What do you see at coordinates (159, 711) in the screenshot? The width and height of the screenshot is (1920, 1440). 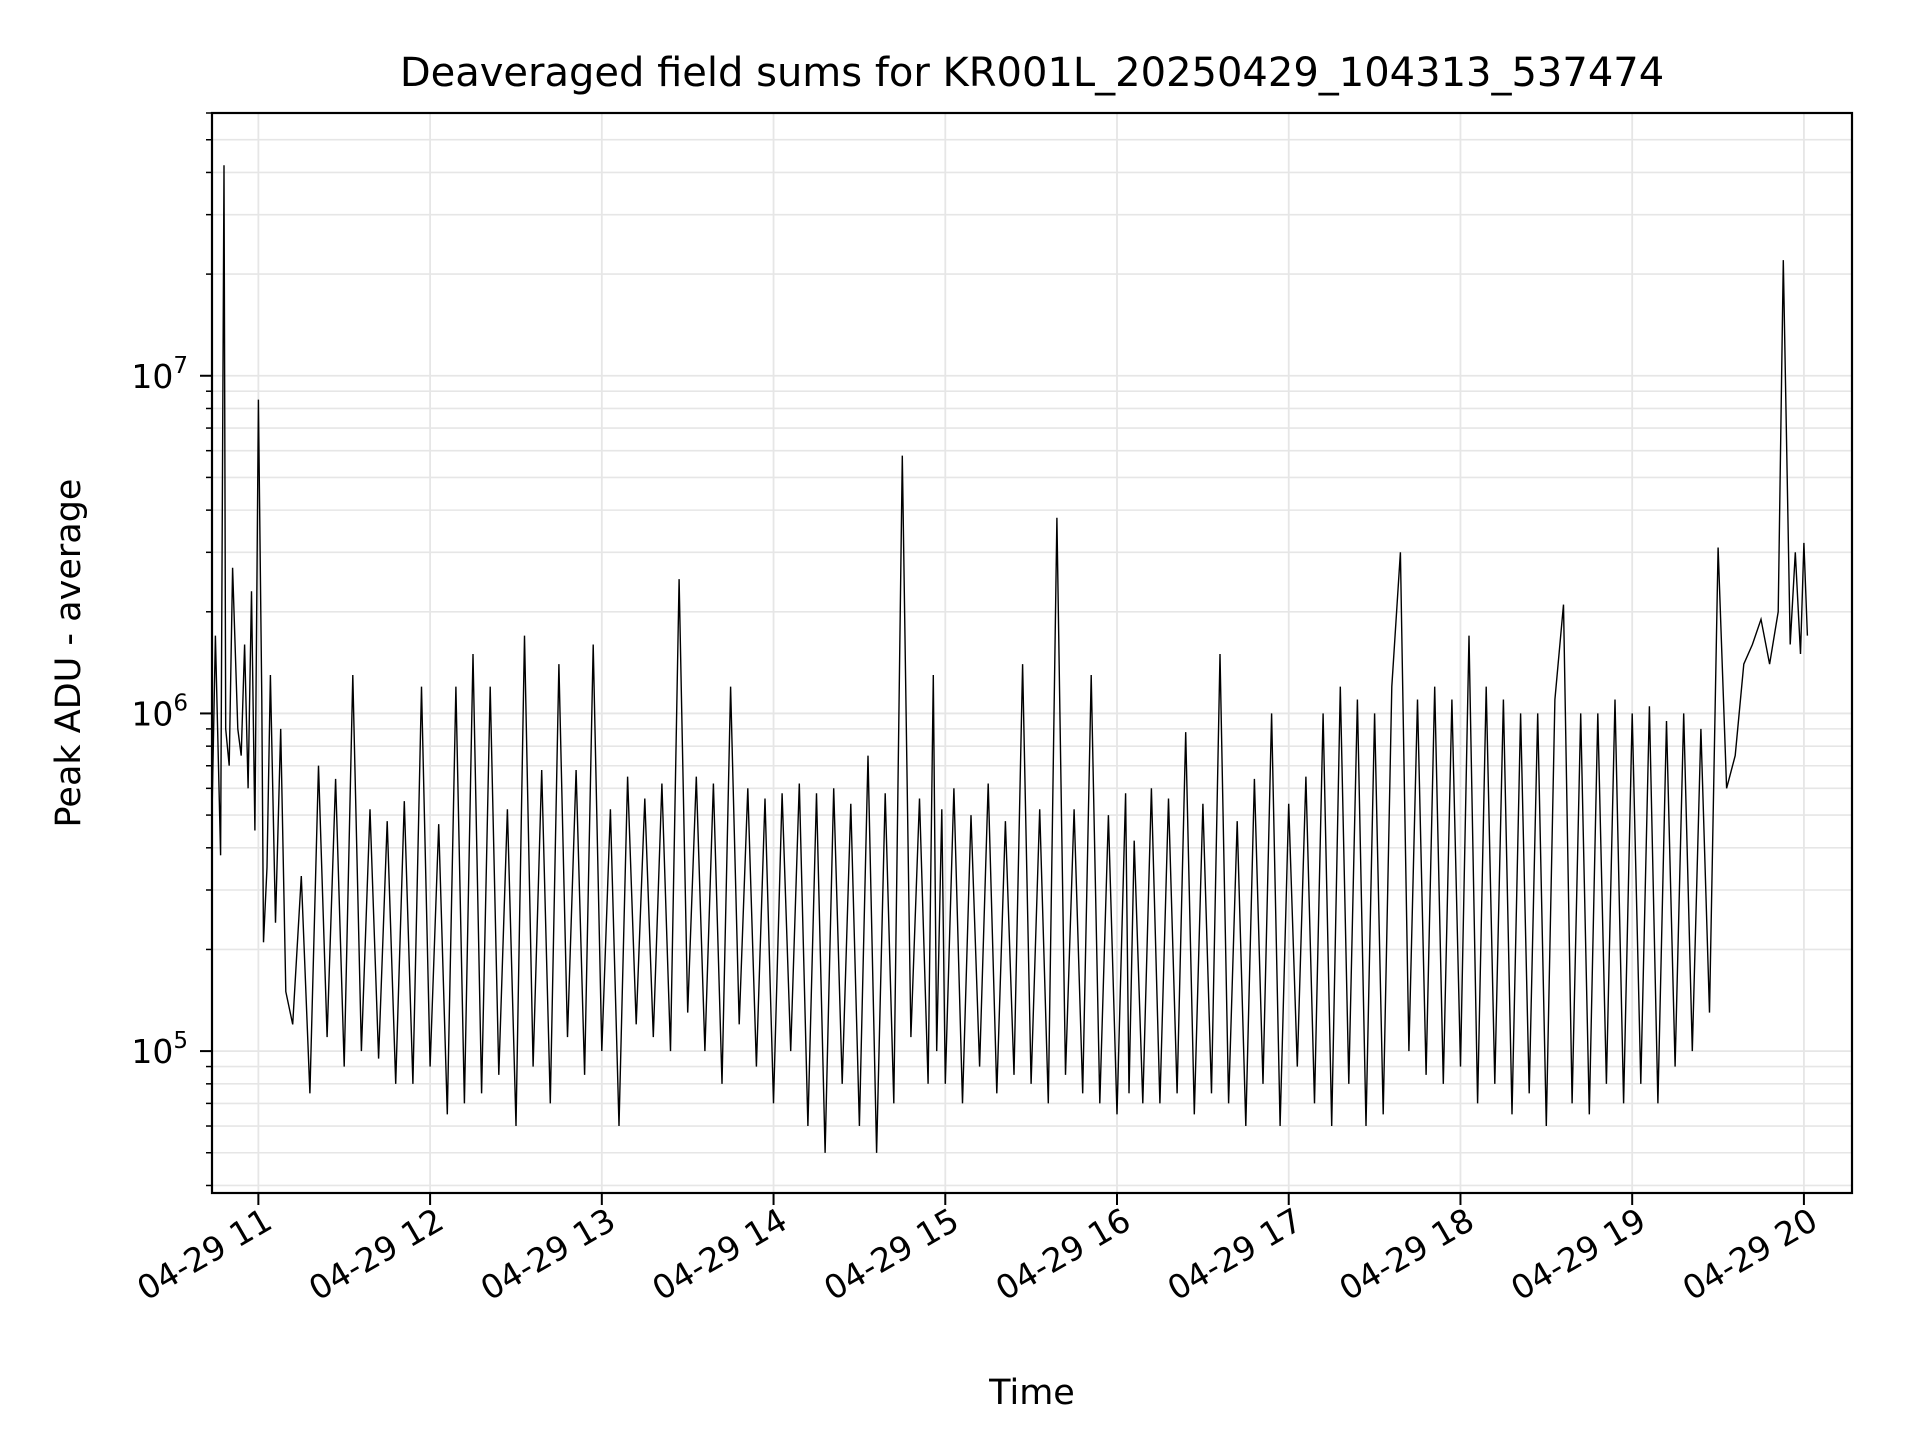 I see `y-tick-label: 106` at bounding box center [159, 711].